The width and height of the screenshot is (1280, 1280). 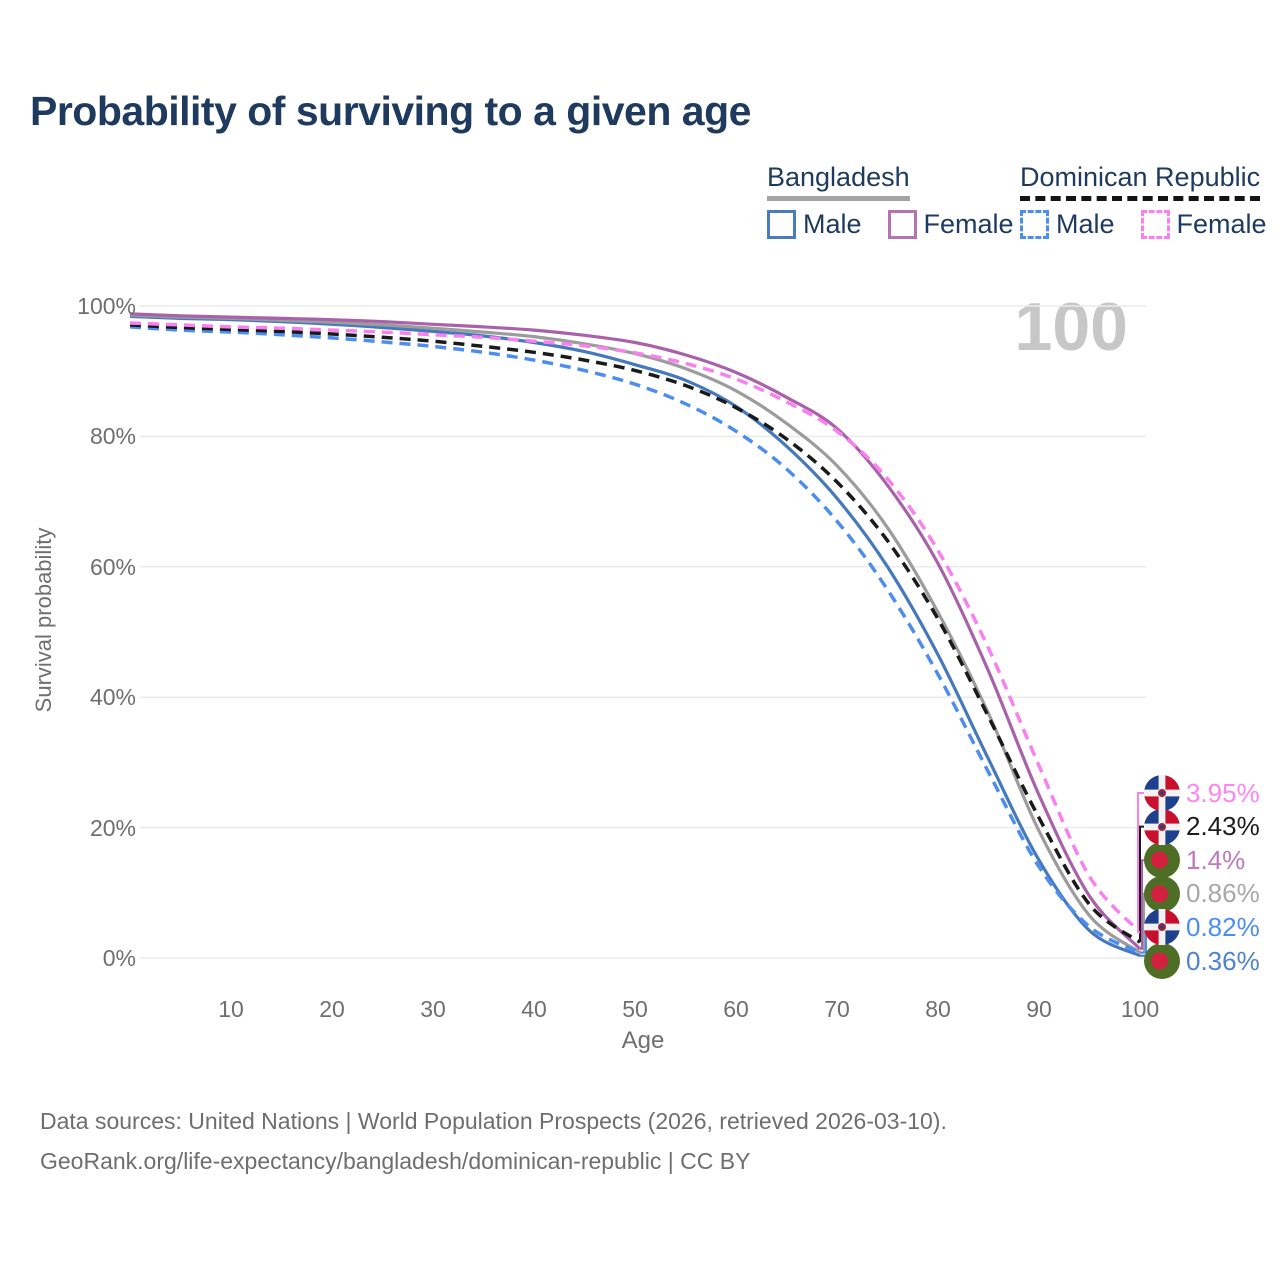 I want to click on legend-swatch-dominican-republic-male, so click(x=1034, y=224).